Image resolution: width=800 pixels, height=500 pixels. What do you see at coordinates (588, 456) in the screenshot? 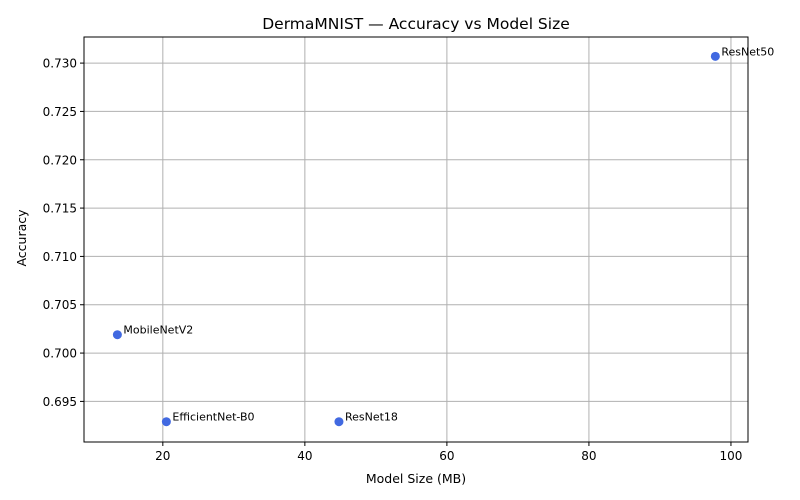
I see `x-tick-label: 80` at bounding box center [588, 456].